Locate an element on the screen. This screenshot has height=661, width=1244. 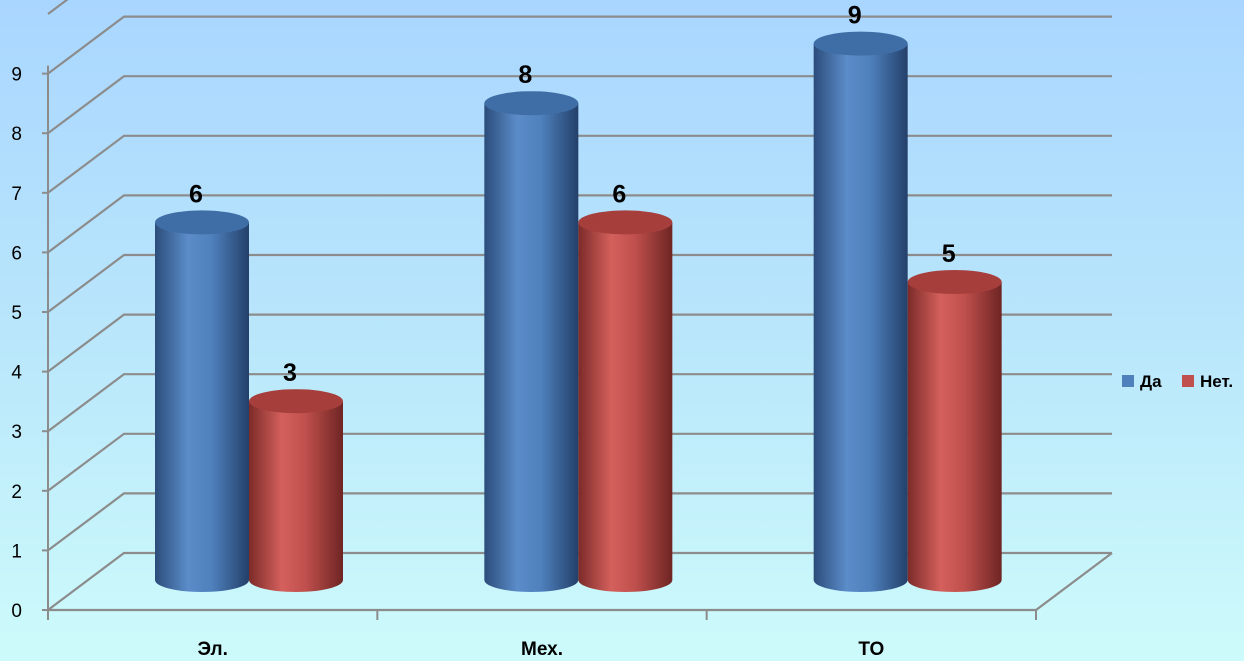
y-tick-label: 2 is located at coordinates (16, 492).